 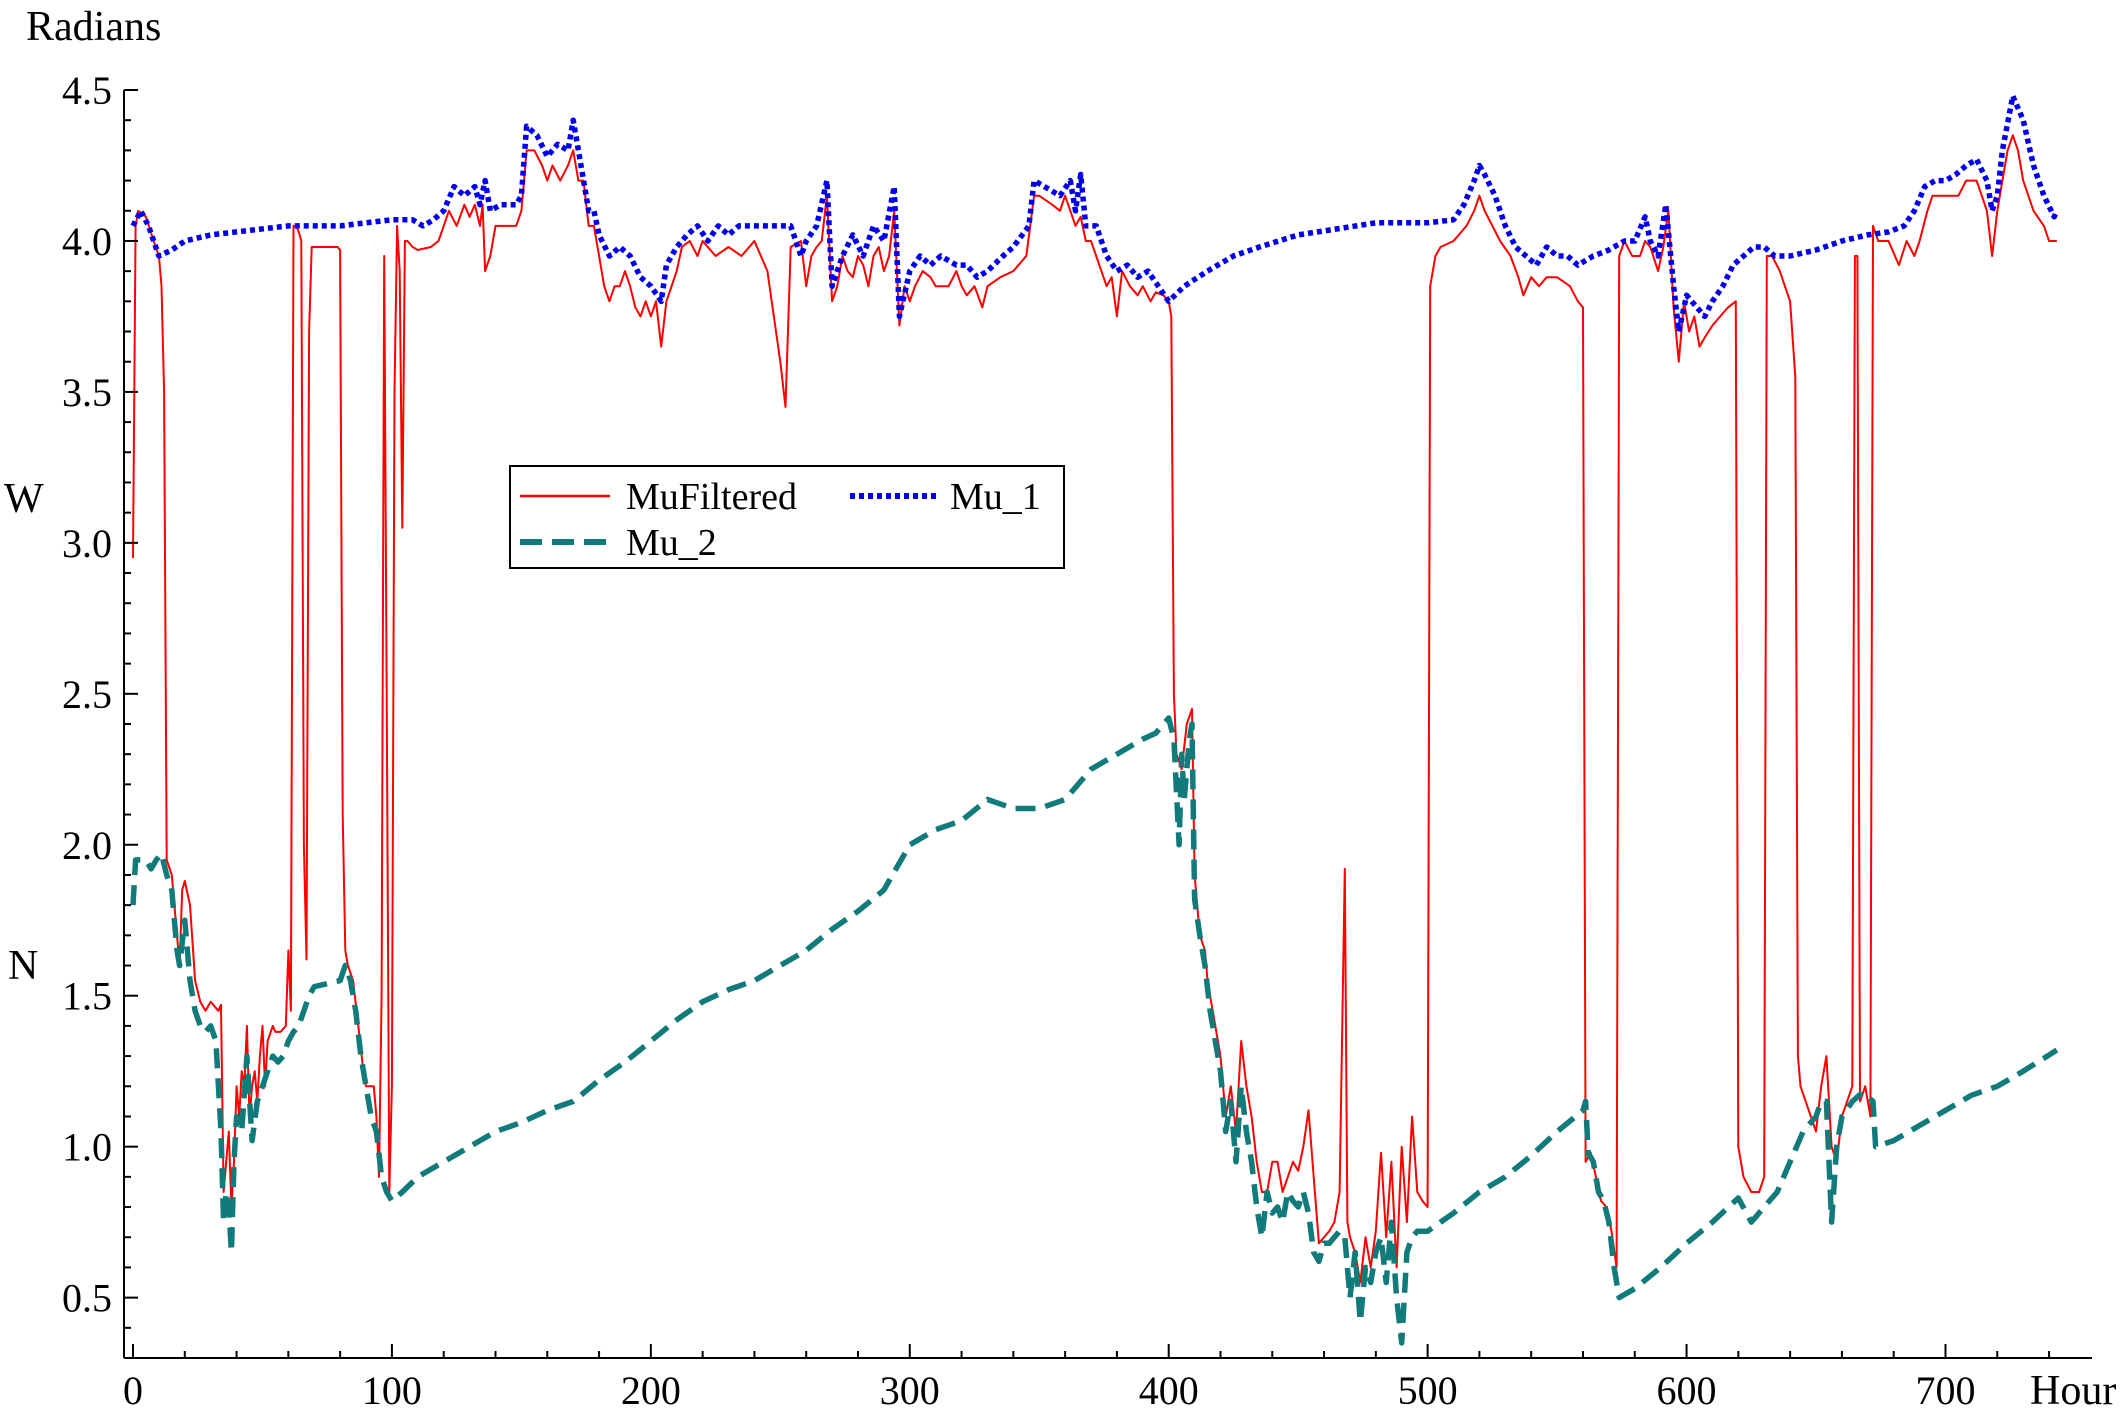 I want to click on x-tick-label: 600, so click(x=1687, y=1390).